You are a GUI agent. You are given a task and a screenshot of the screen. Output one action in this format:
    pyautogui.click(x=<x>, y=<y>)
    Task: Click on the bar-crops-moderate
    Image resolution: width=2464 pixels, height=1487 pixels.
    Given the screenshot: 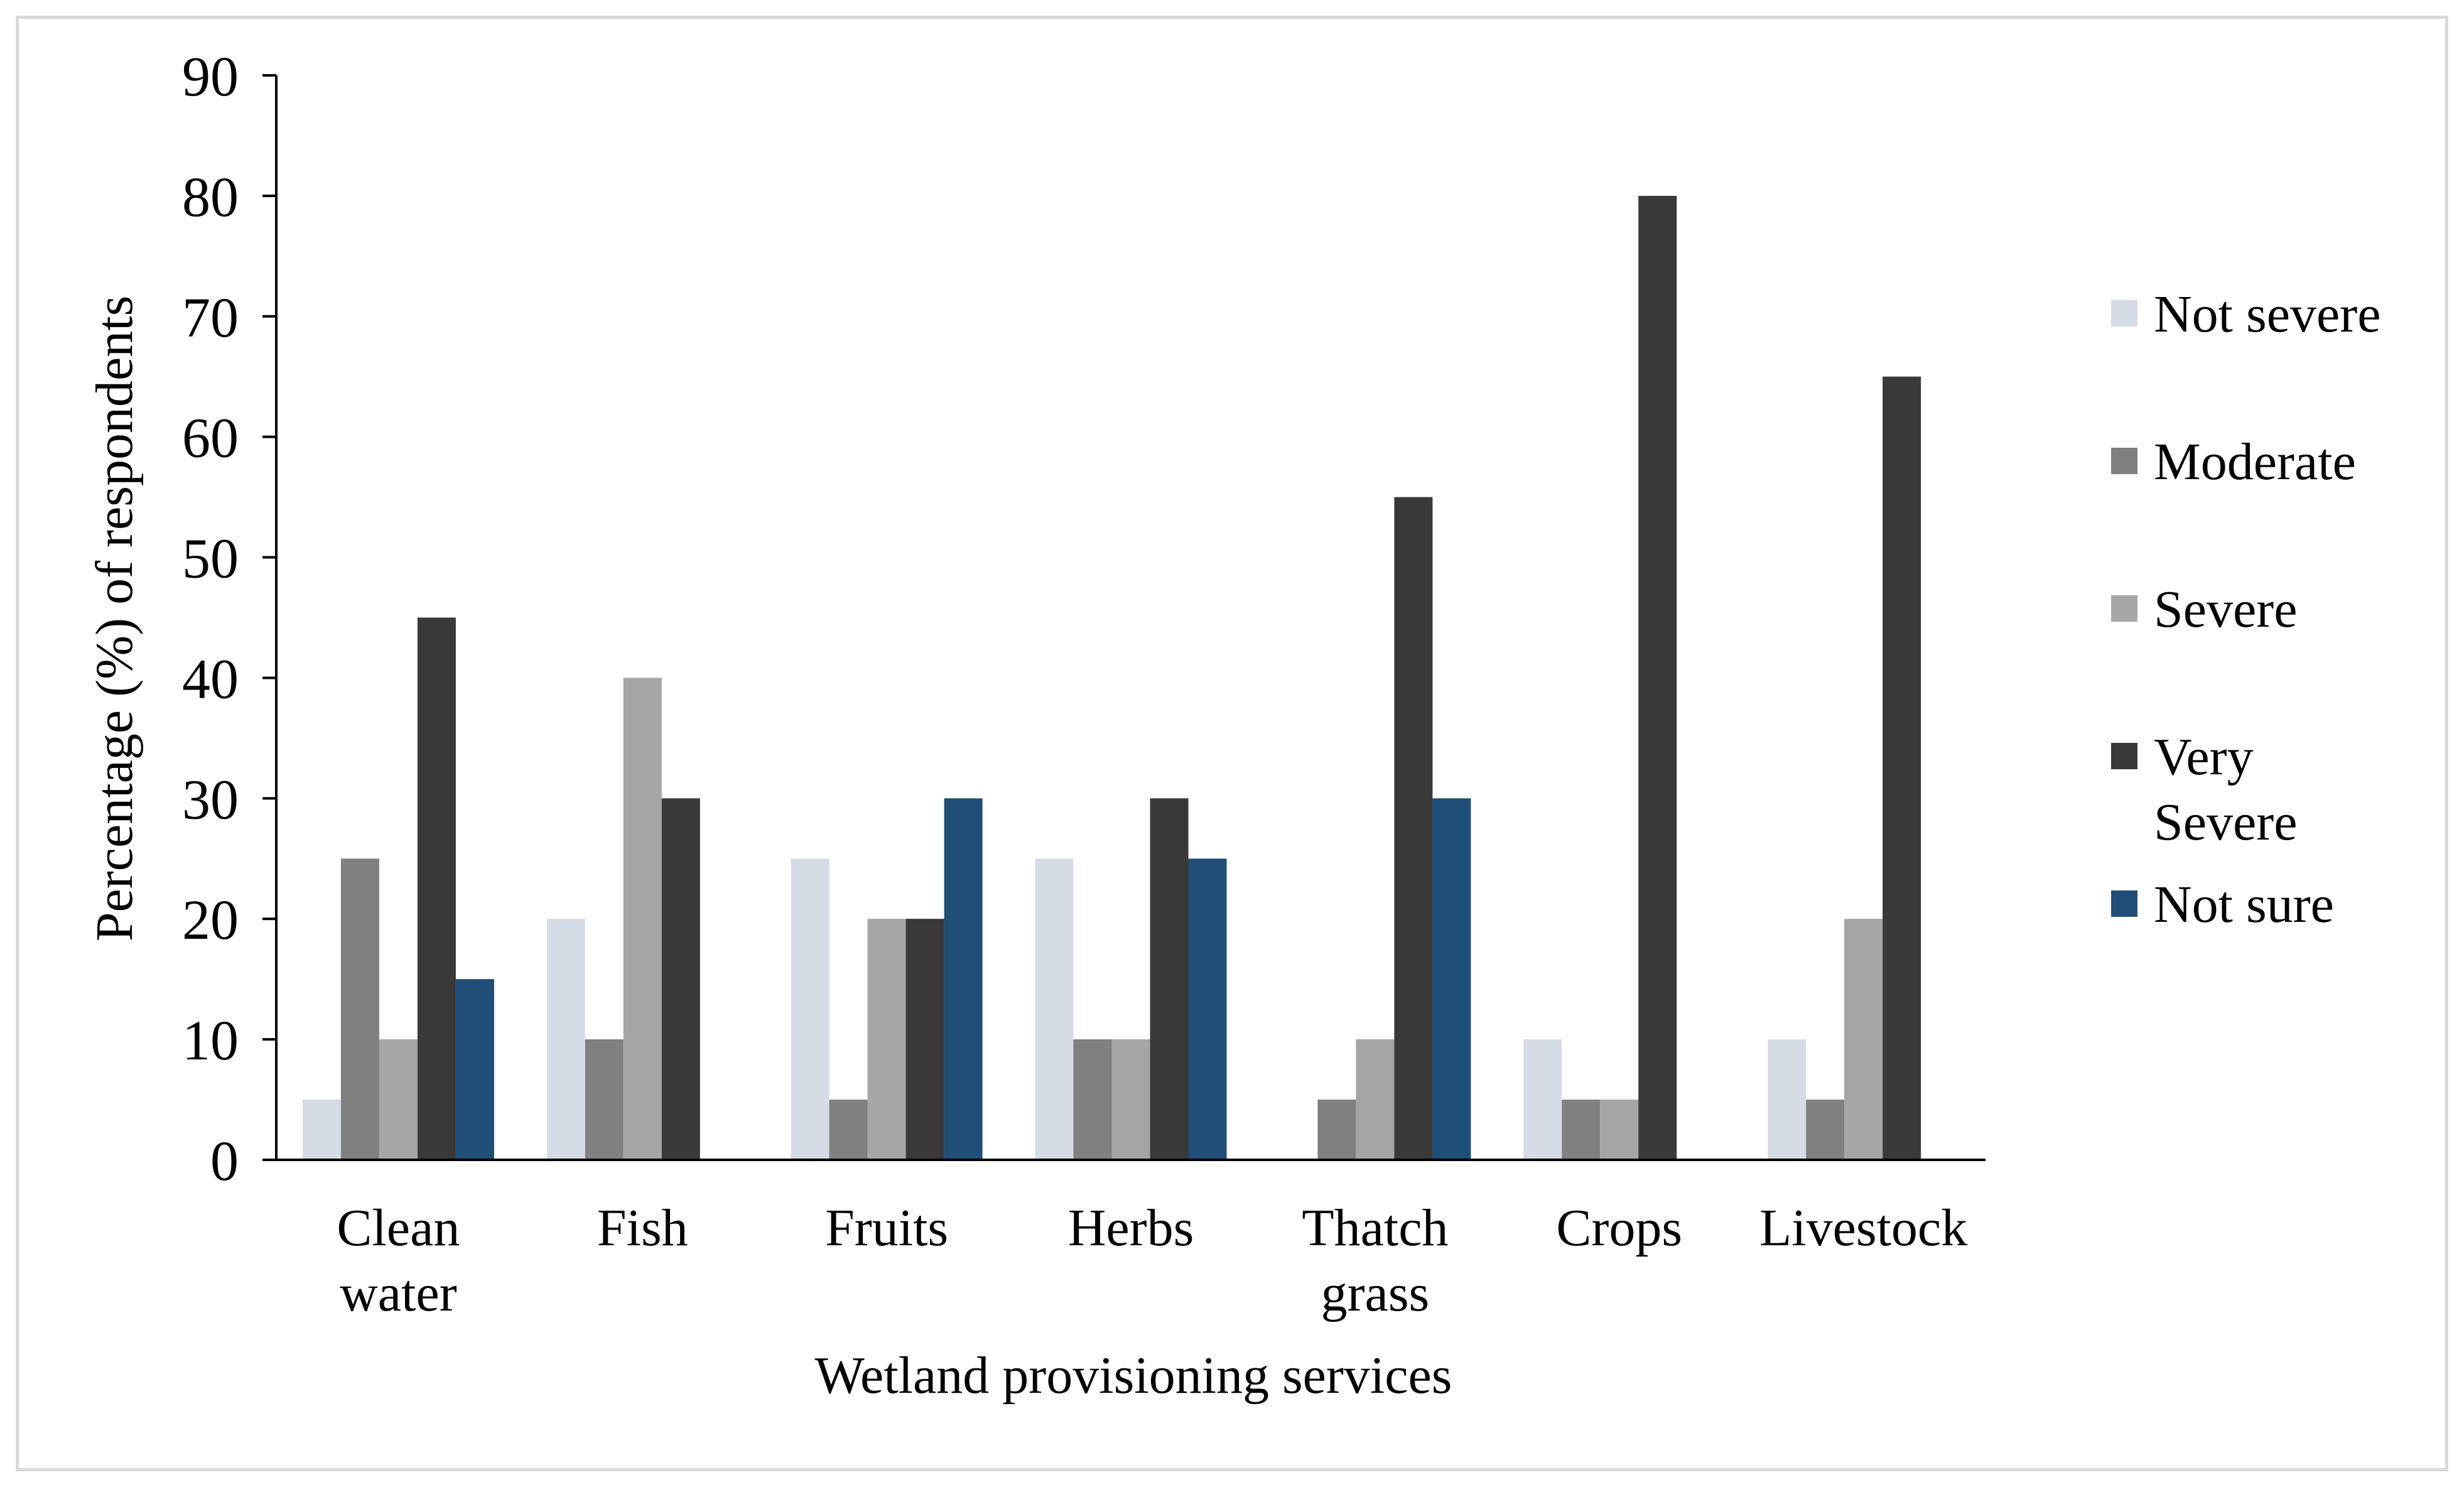 What is the action you would take?
    pyautogui.click(x=1581, y=1130)
    